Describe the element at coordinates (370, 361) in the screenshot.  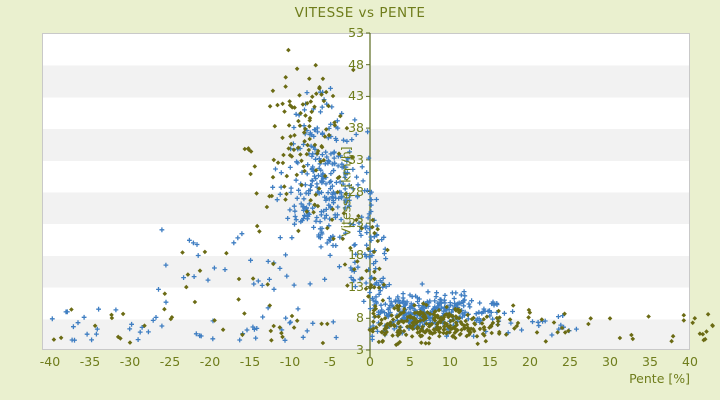
I see `x-axis-tick-label: 0` at that location.